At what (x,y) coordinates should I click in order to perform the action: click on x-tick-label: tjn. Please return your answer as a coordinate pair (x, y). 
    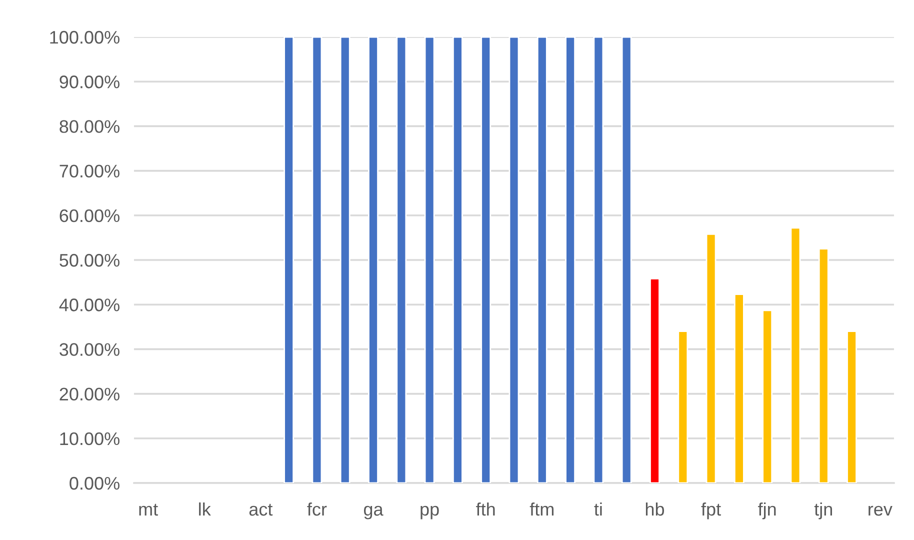
    Looking at the image, I should click on (823, 511).